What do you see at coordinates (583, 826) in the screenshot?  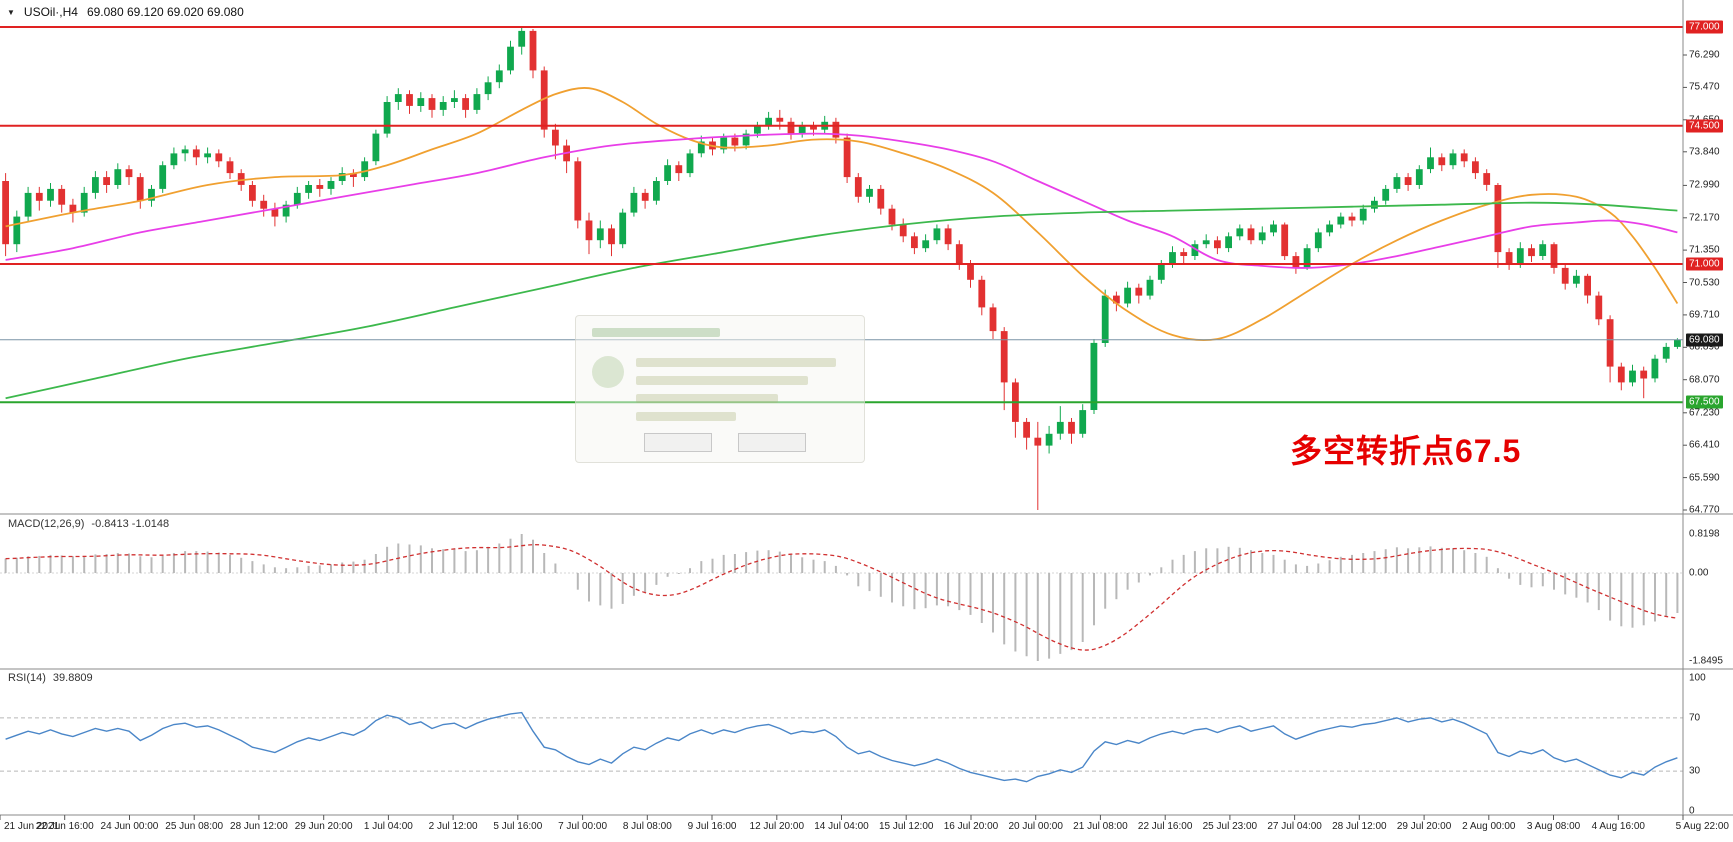 I see `time-axis-label: 7 Jul 00:00` at bounding box center [583, 826].